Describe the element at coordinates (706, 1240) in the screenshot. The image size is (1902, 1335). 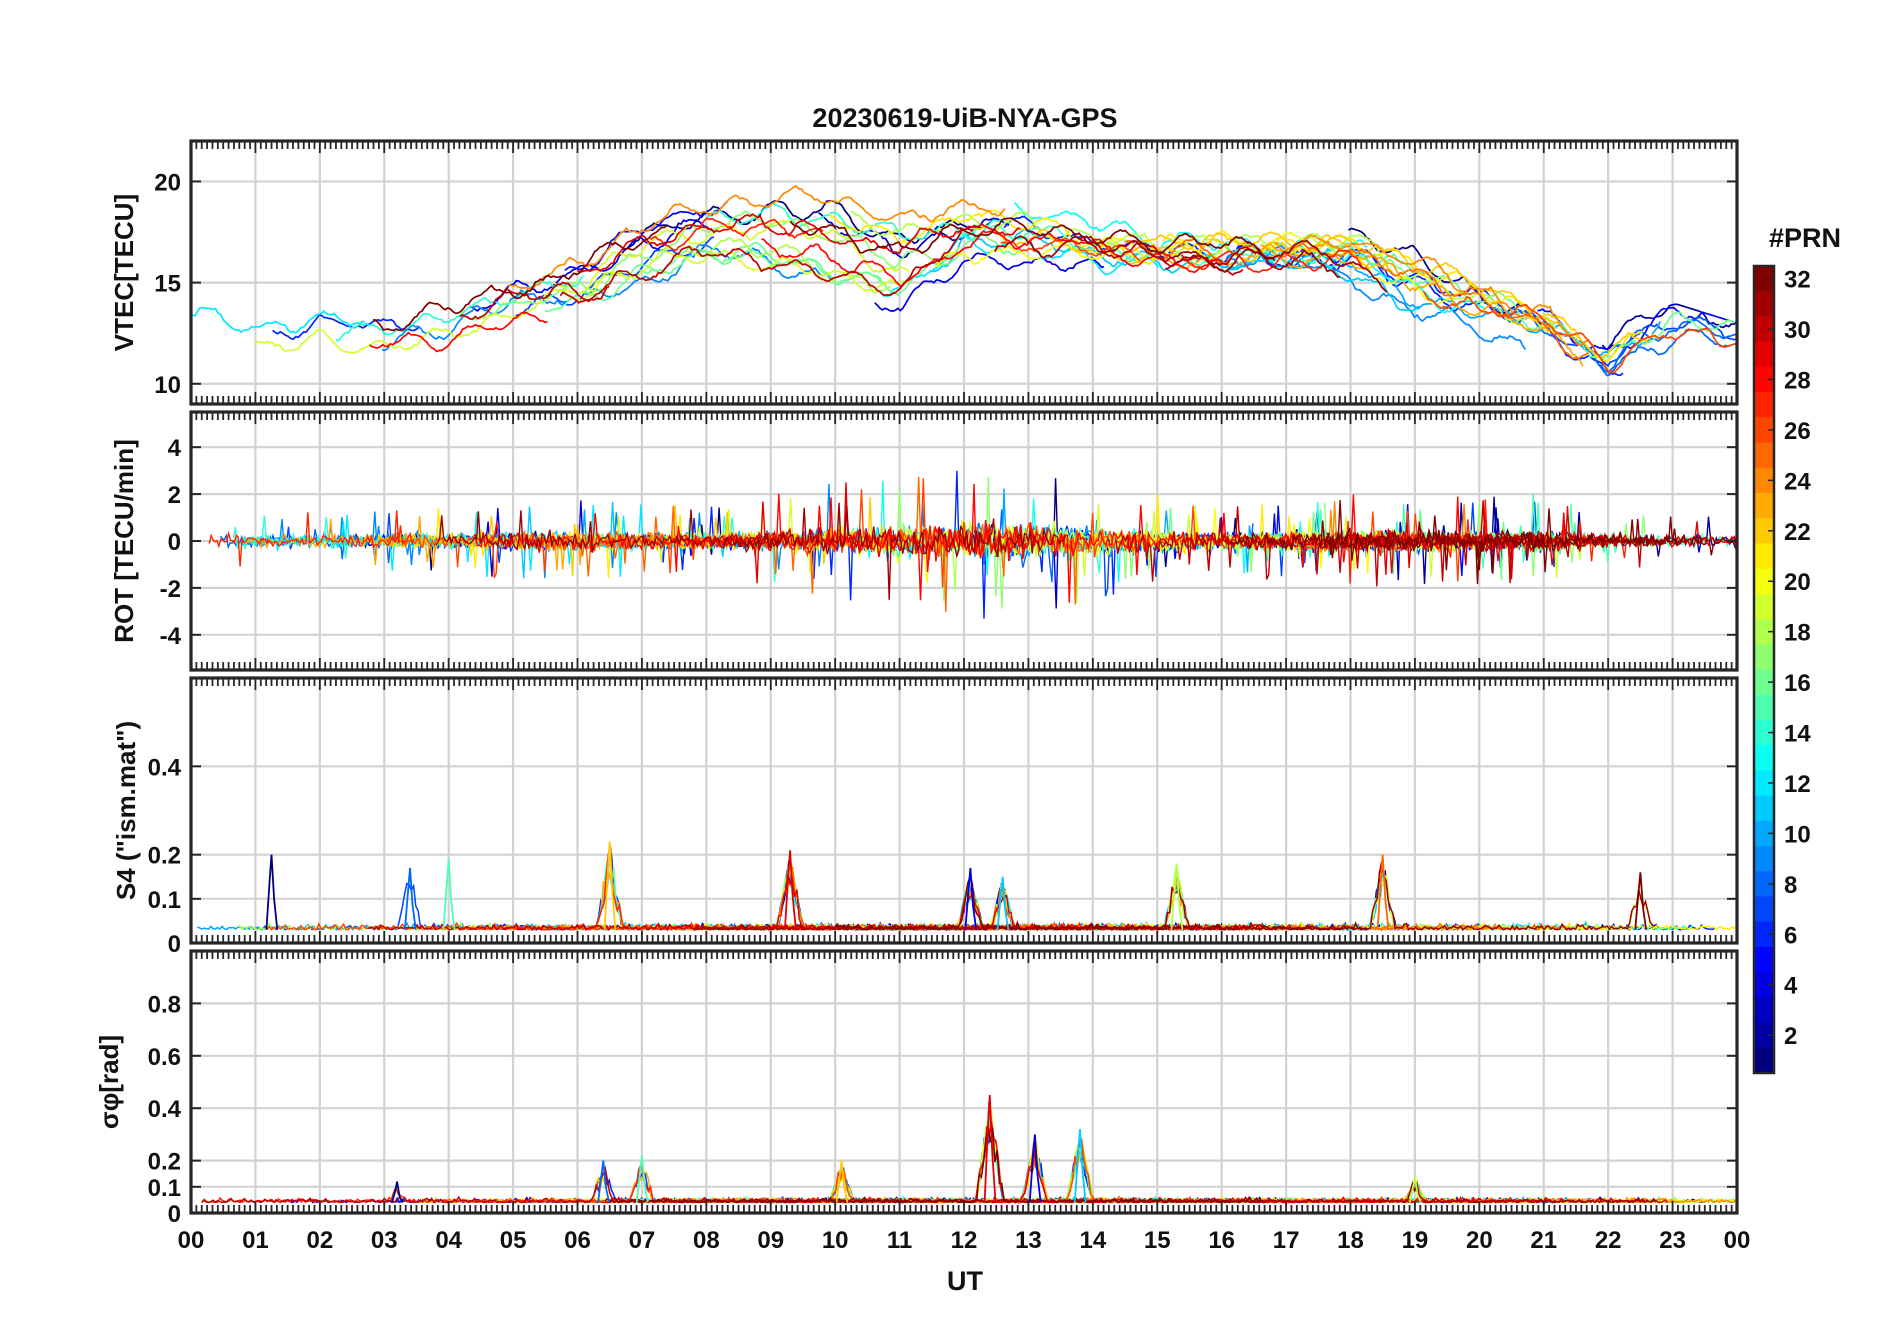
I see `x-tick-label: 08` at that location.